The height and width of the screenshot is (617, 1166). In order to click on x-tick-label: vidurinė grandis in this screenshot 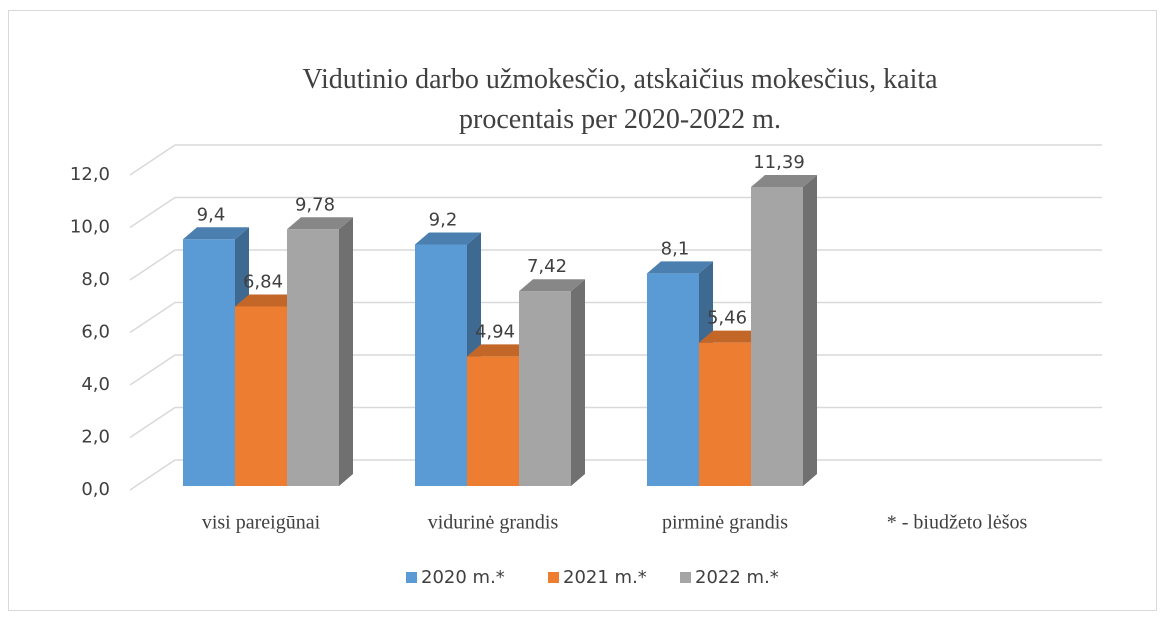, I will do `click(493, 523)`.